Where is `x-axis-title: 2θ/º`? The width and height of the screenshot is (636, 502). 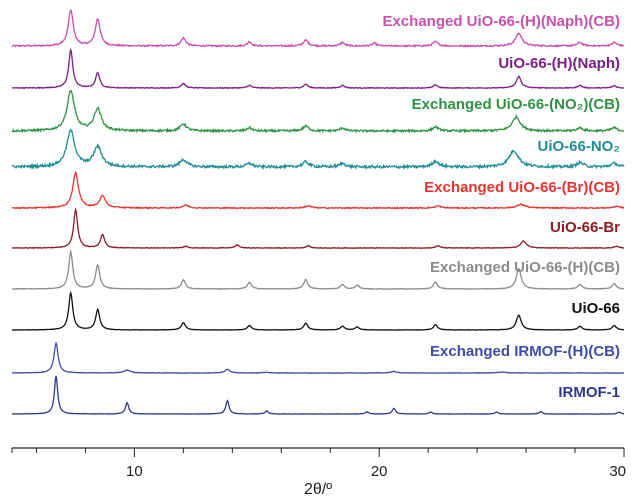
x-axis-title: 2θ/º is located at coordinates (318, 489).